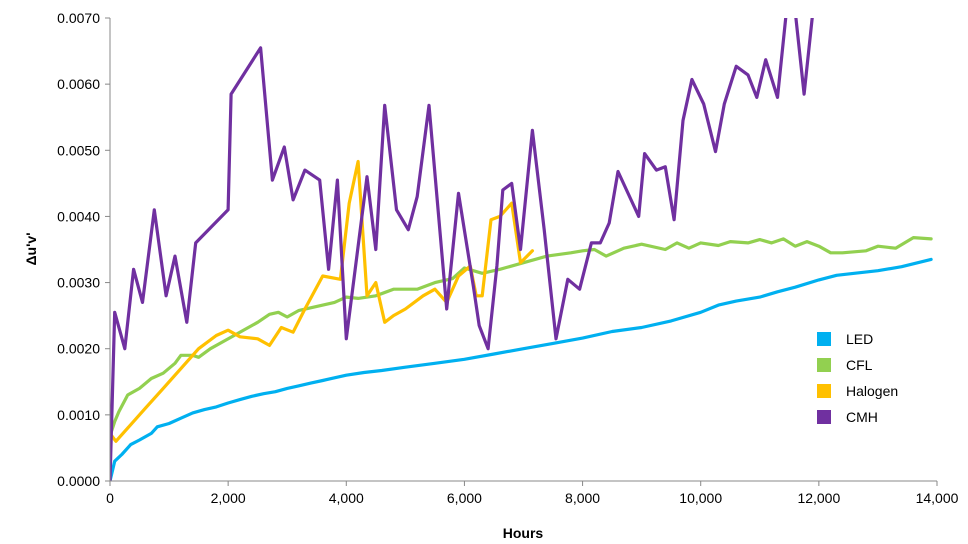 Image resolution: width=968 pixels, height=544 pixels. I want to click on y-tick-label: 0.0020, so click(78, 349).